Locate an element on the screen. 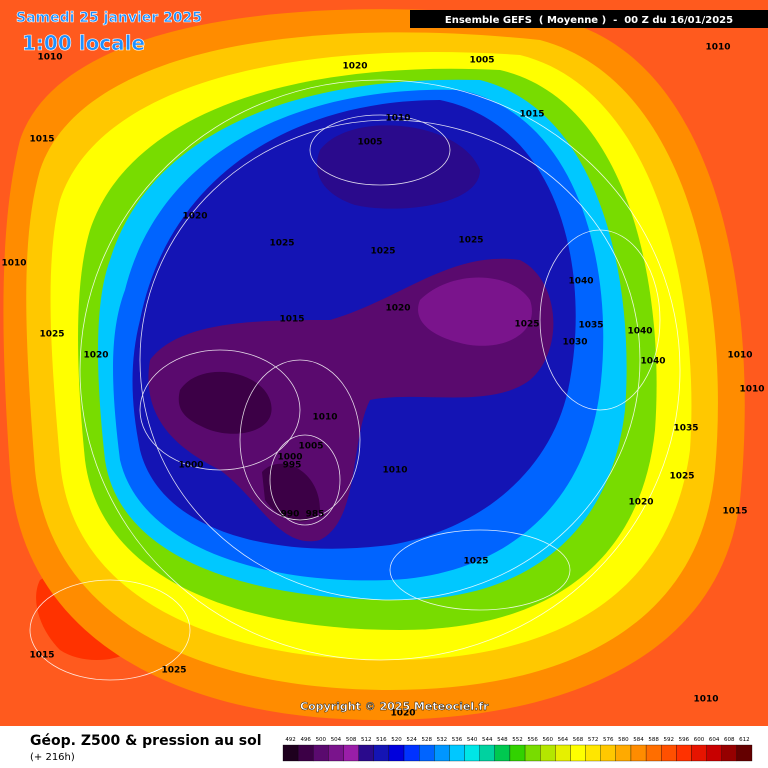 The image size is (768, 768). colorbar-label: 504 is located at coordinates (336, 740).